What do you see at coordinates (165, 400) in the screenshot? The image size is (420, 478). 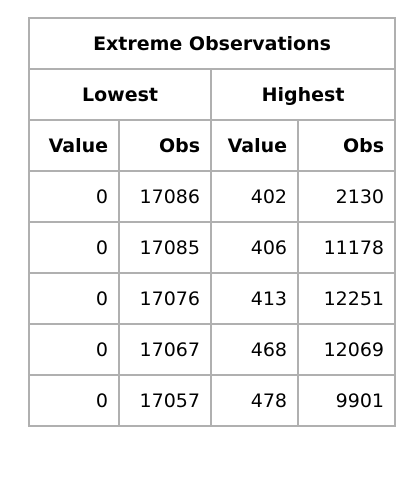 I see `lowest-obs-cell: 17057` at bounding box center [165, 400].